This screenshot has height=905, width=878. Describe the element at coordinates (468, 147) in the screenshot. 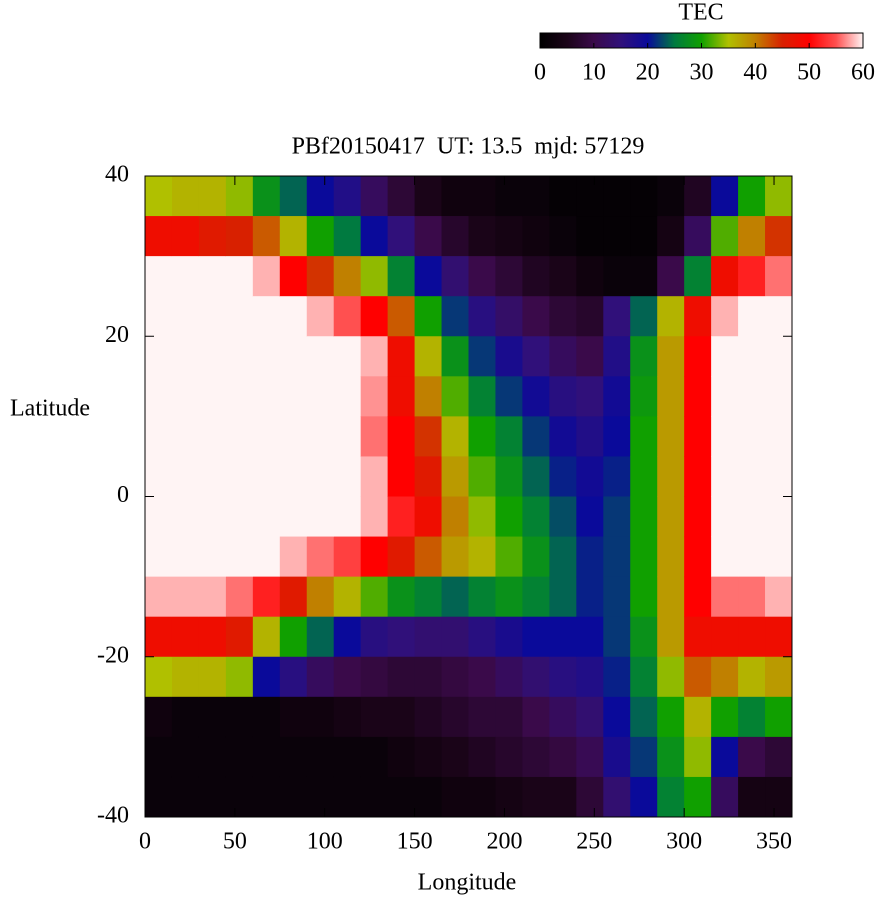

I see `chart-title: PBf20150417 UT: 13.5 mjd: 57129` at that location.